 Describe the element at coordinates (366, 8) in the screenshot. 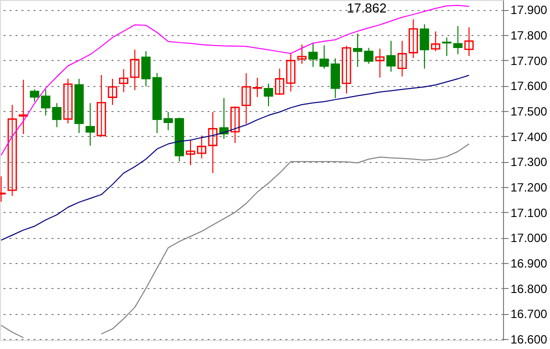

I see `annotation: 17.862` at that location.